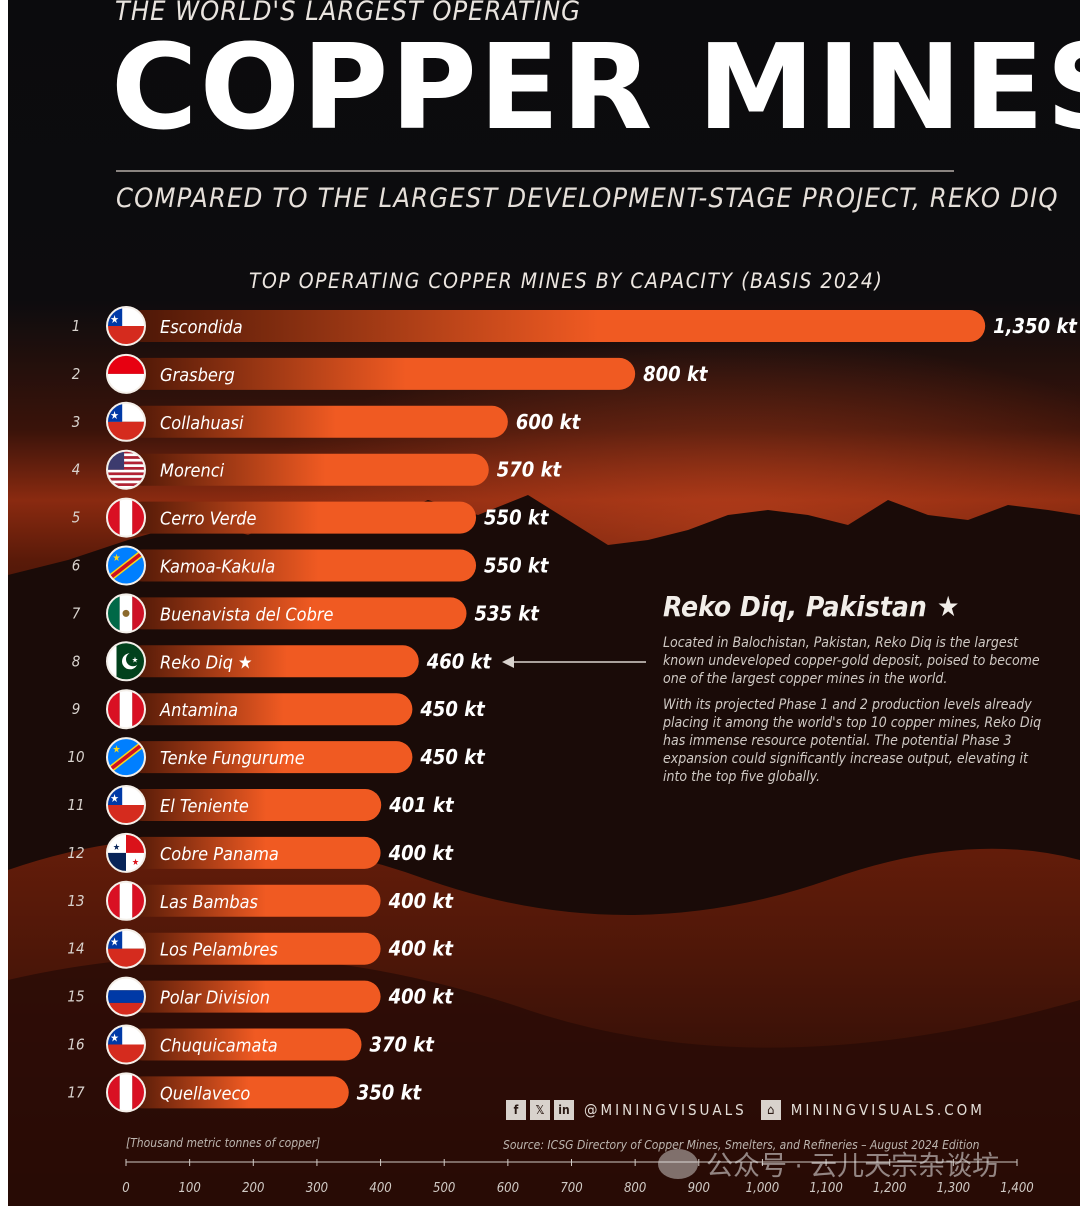 The height and width of the screenshot is (1206, 1080). What do you see at coordinates (795, 606) in the screenshot?
I see `callout-title-text: Reko Diq, Pakistan` at bounding box center [795, 606].